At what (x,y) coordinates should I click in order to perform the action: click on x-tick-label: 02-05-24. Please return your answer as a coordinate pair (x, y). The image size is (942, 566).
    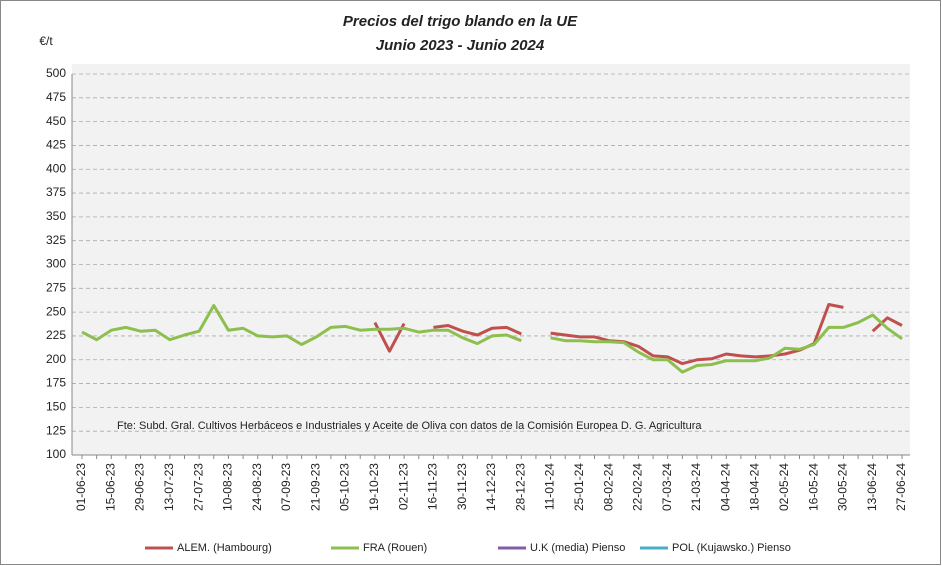
    Looking at the image, I should click on (784, 487).